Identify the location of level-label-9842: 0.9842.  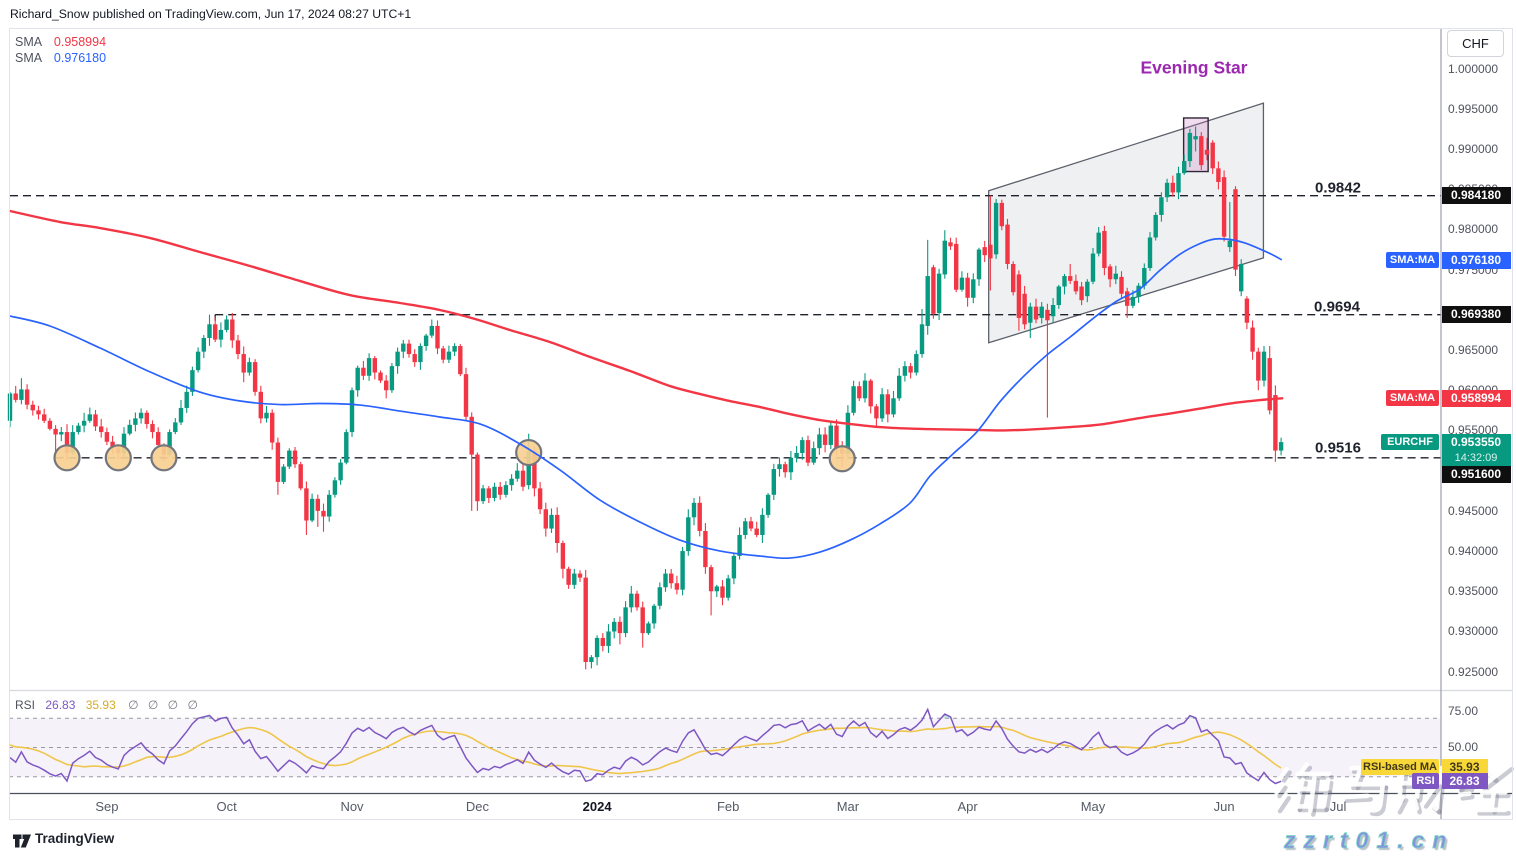
(1338, 188).